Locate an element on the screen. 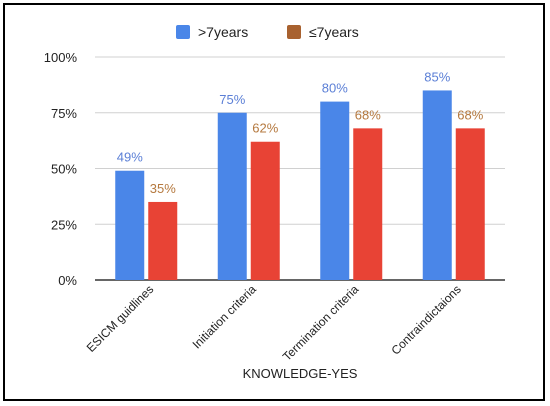 The image size is (550, 406). data-label: 80% is located at coordinates (335, 88).